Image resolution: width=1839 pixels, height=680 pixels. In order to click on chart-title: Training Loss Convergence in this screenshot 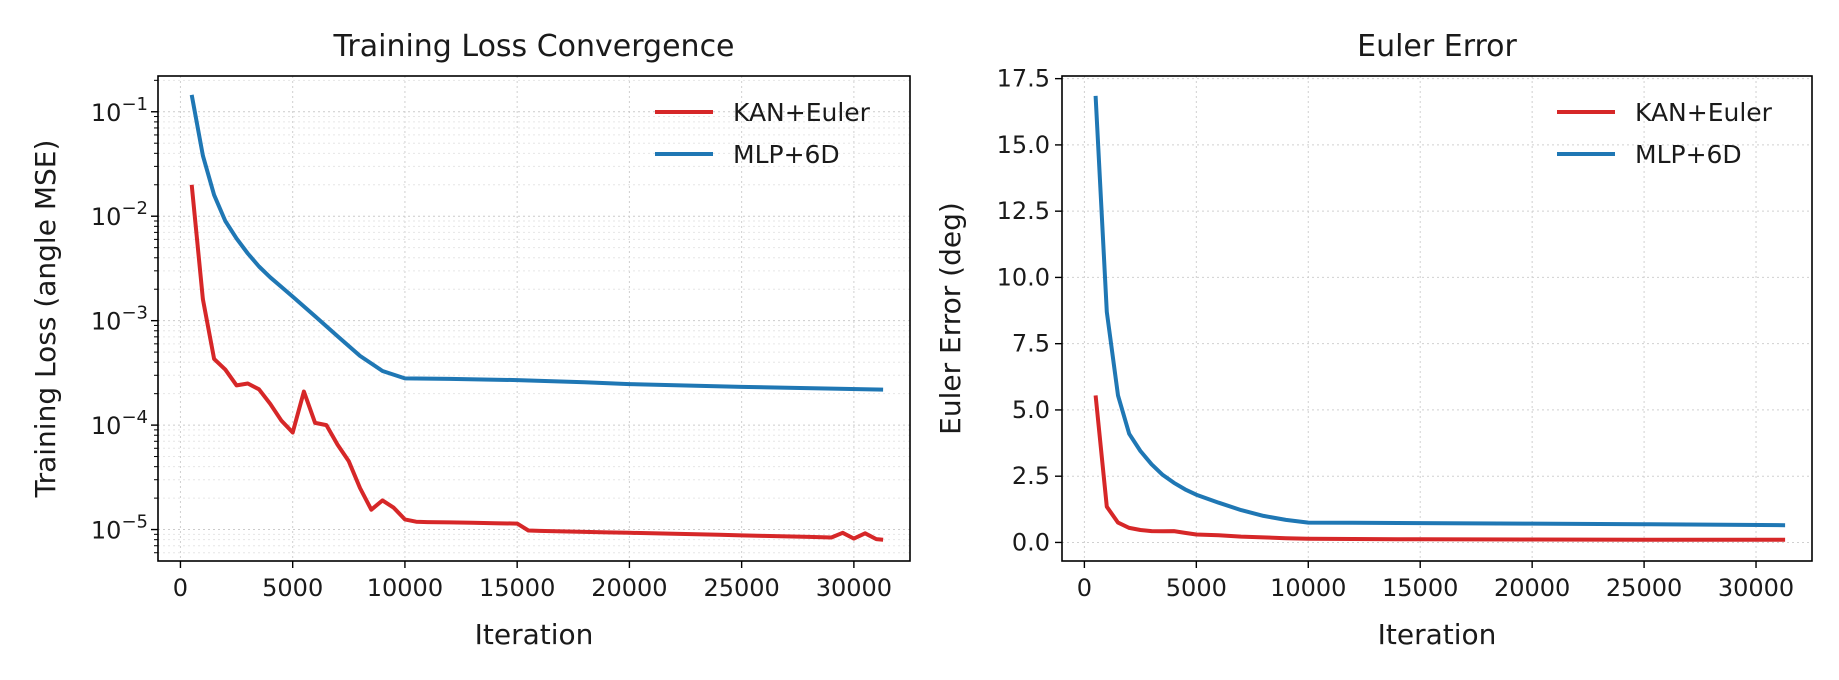, I will do `click(533, 46)`.